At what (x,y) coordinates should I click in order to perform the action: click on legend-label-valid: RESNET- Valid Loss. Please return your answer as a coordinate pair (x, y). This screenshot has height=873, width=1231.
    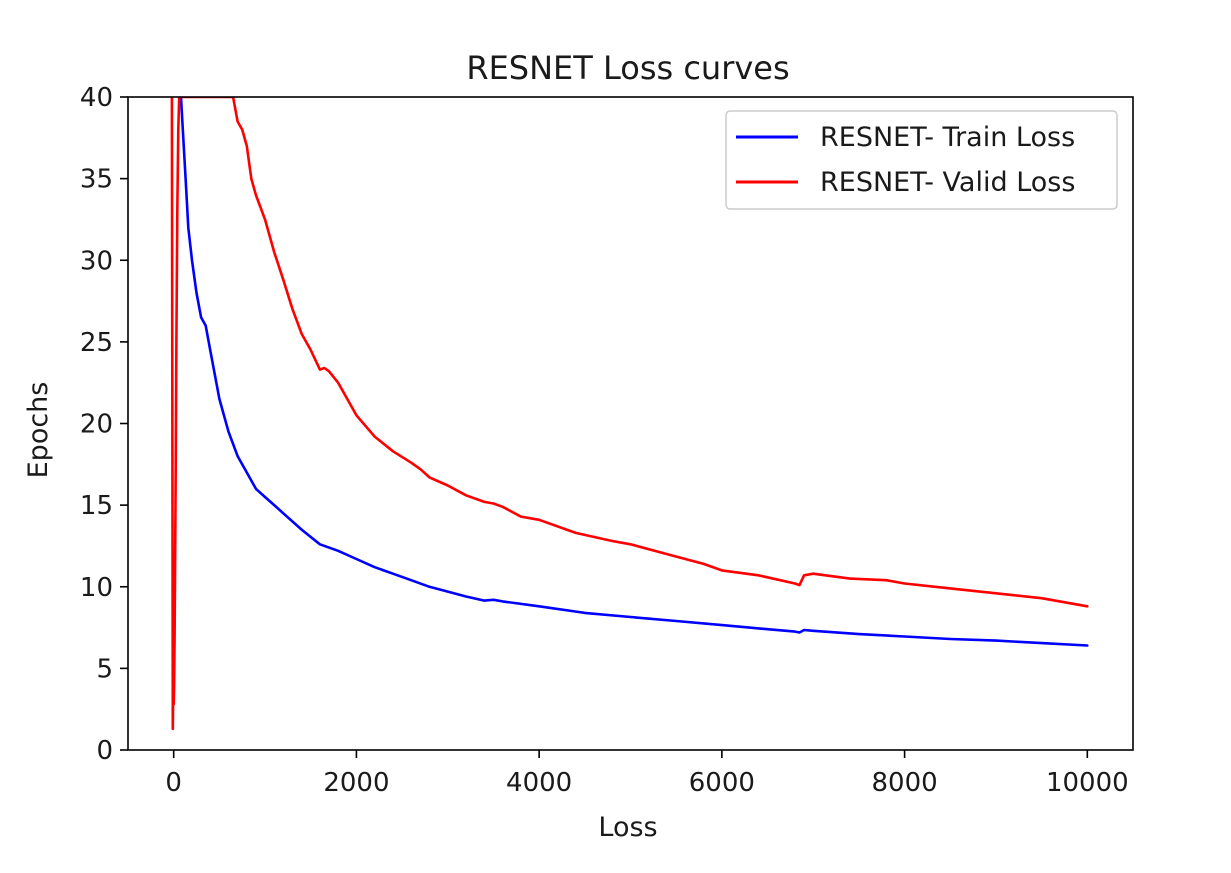
    Looking at the image, I should click on (947, 182).